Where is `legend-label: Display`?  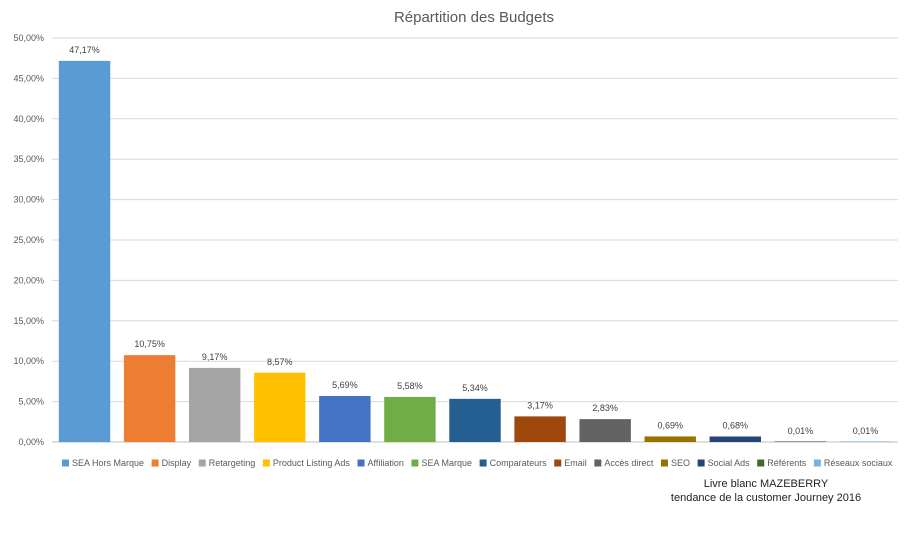
legend-label: Display is located at coordinates (177, 463).